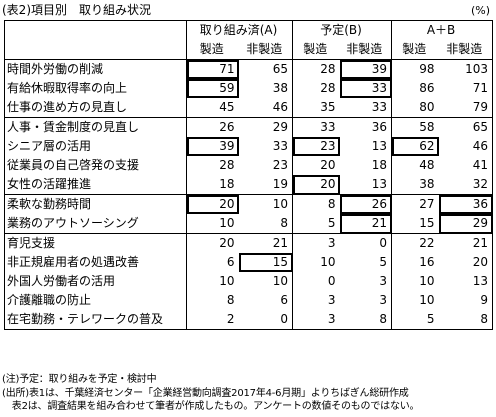 This screenshot has width=496, height=417. What do you see at coordinates (480, 107) in the screenshot?
I see `value-cell: 79` at bounding box center [480, 107].